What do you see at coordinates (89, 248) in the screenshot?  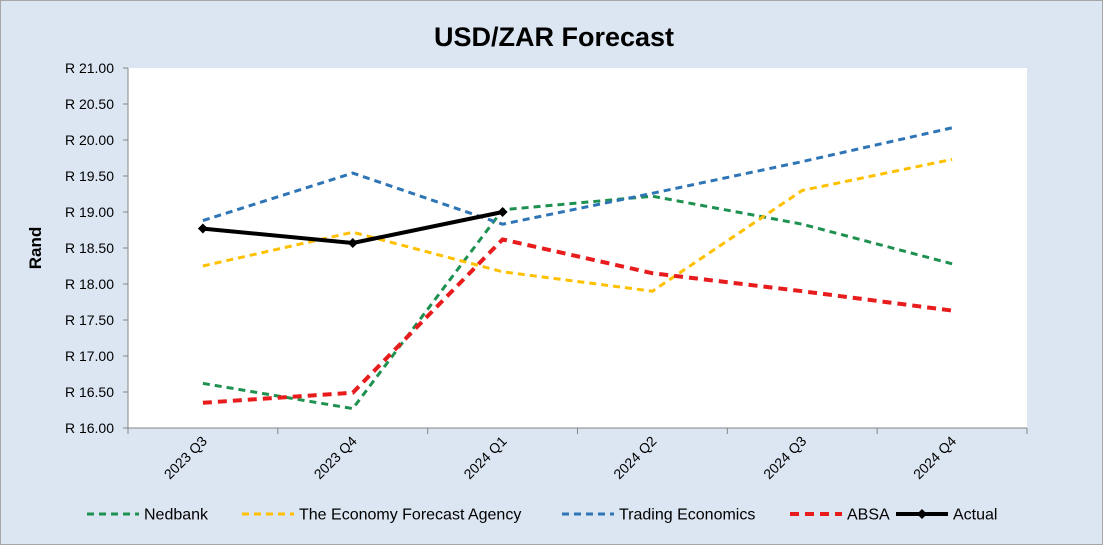 I see `y-tick-label: R 18.50` at bounding box center [89, 248].